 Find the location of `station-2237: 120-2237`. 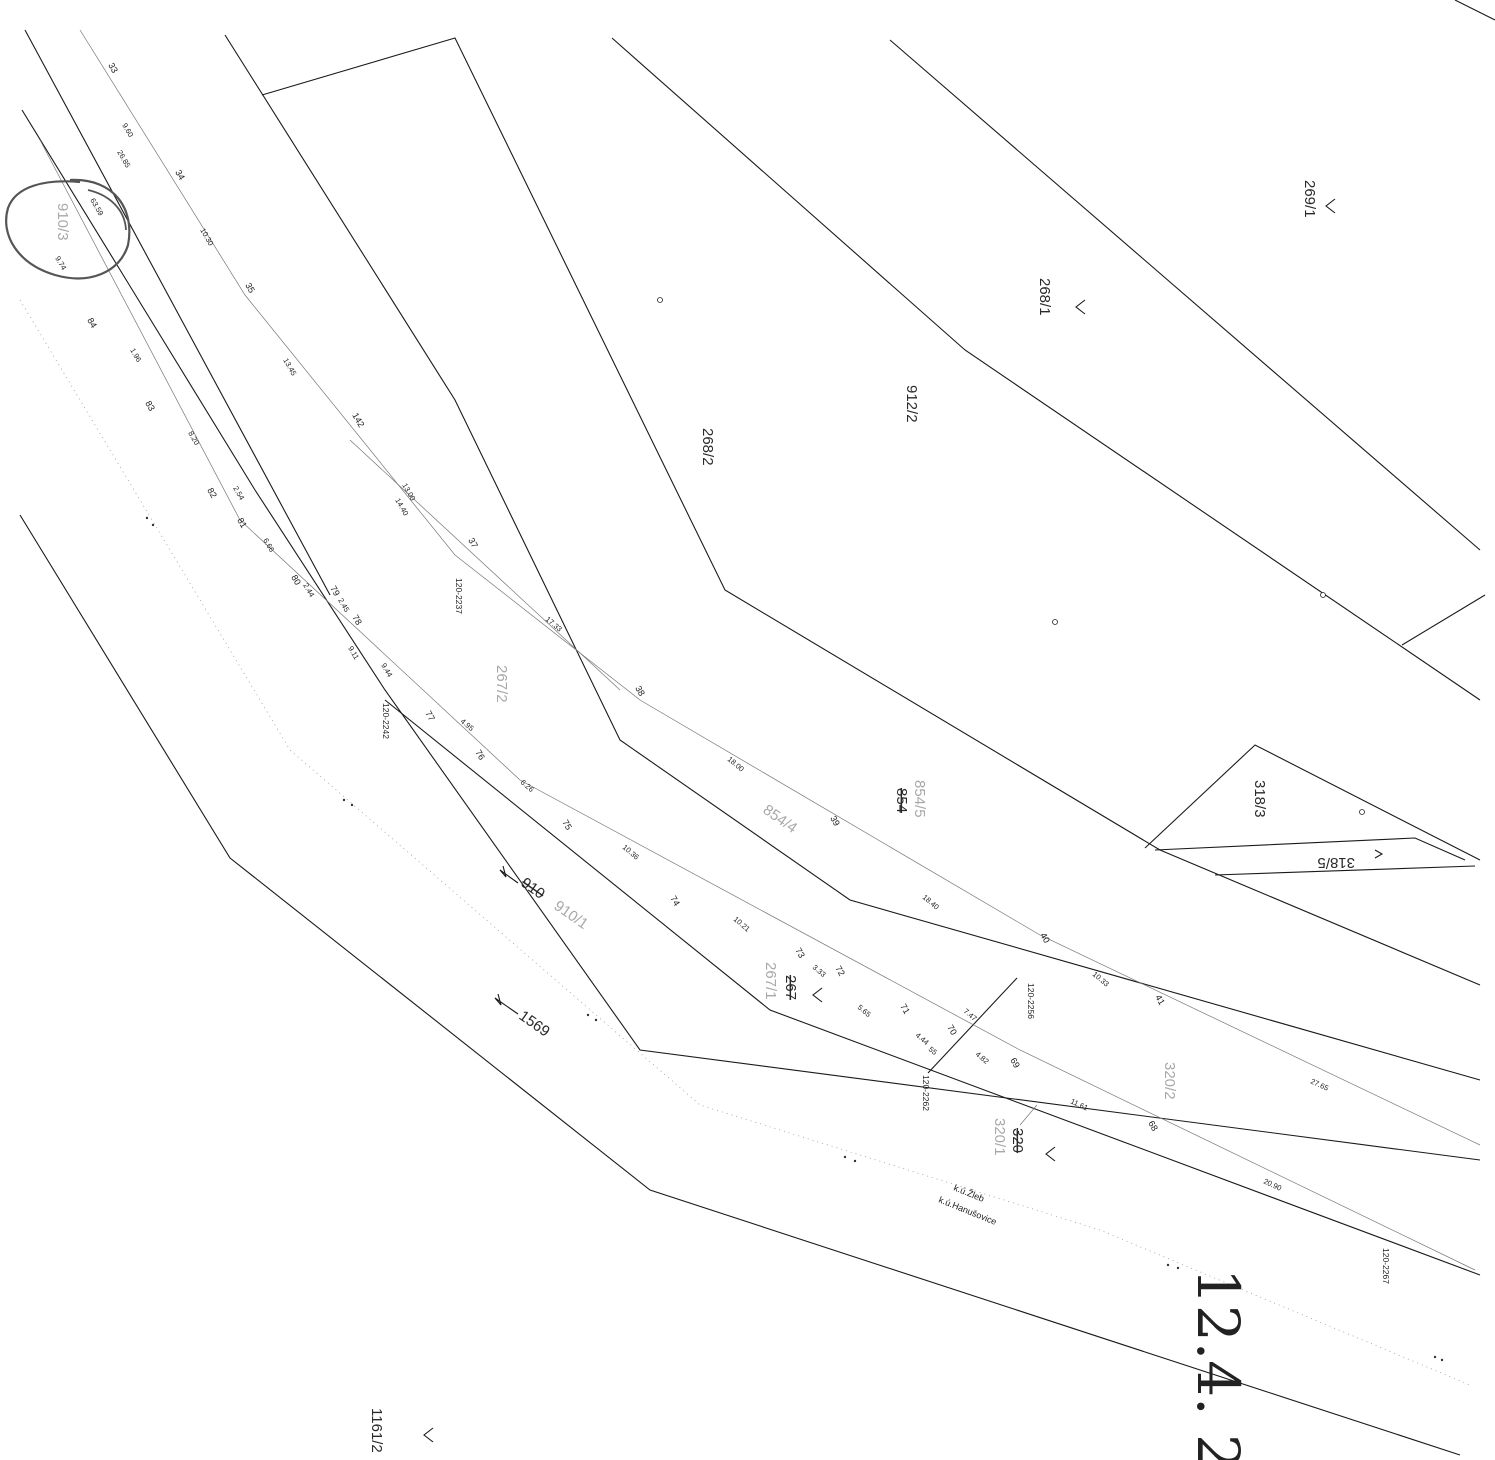

station-2237: 120-2237 is located at coordinates (459, 596).